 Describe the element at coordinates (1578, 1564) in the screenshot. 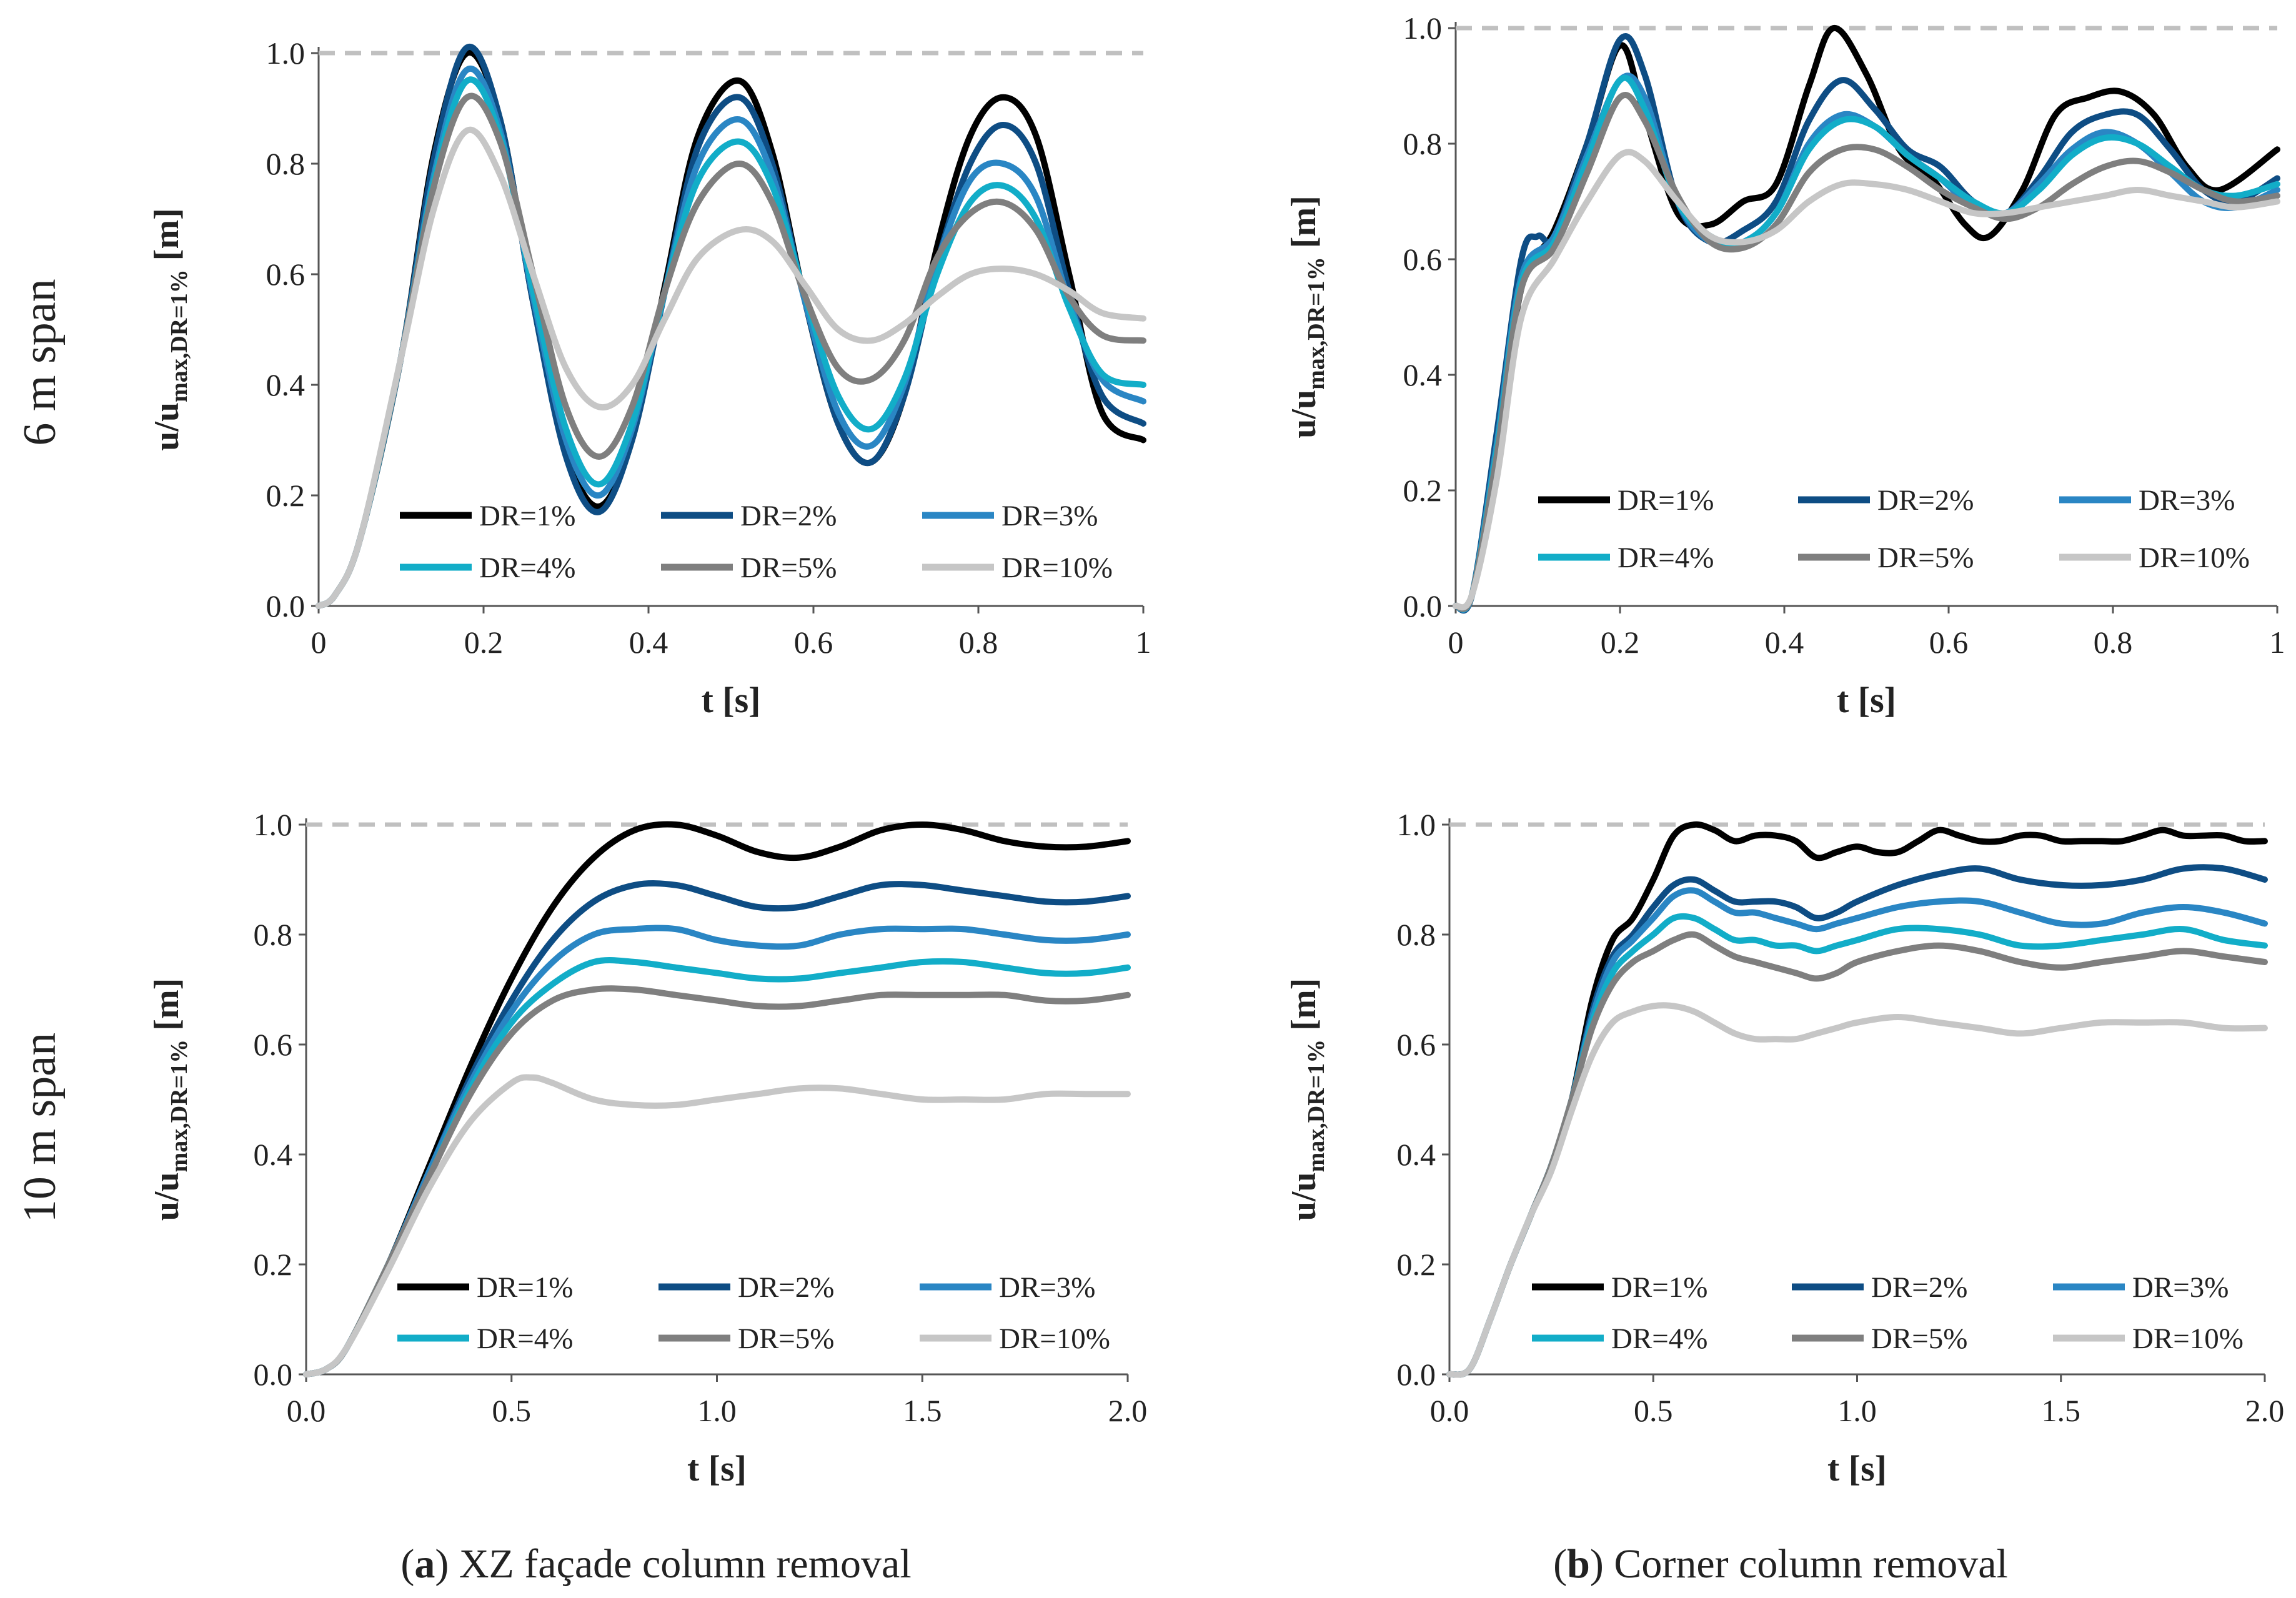

I see `caption-b-letter: b` at that location.